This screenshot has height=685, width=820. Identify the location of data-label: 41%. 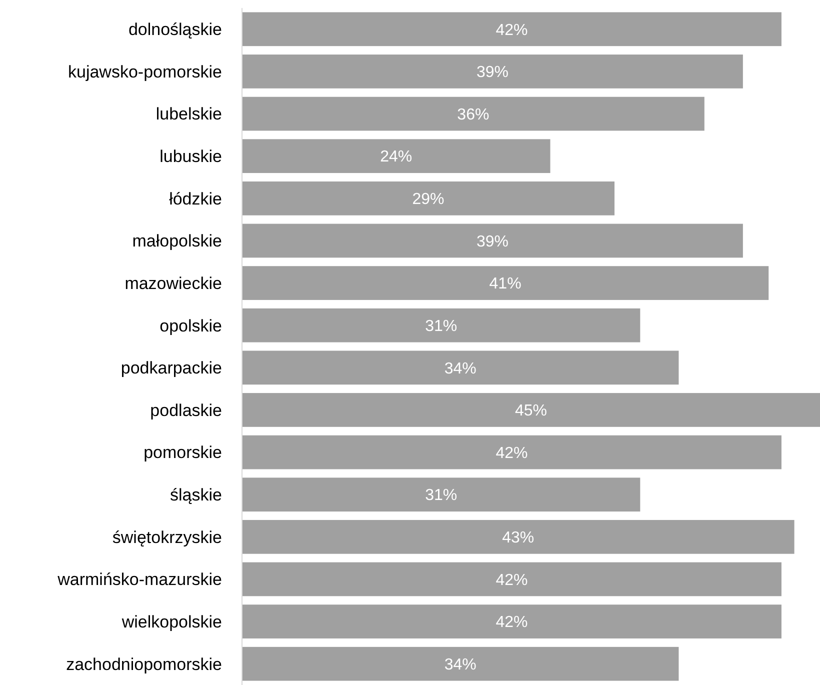
(505, 284).